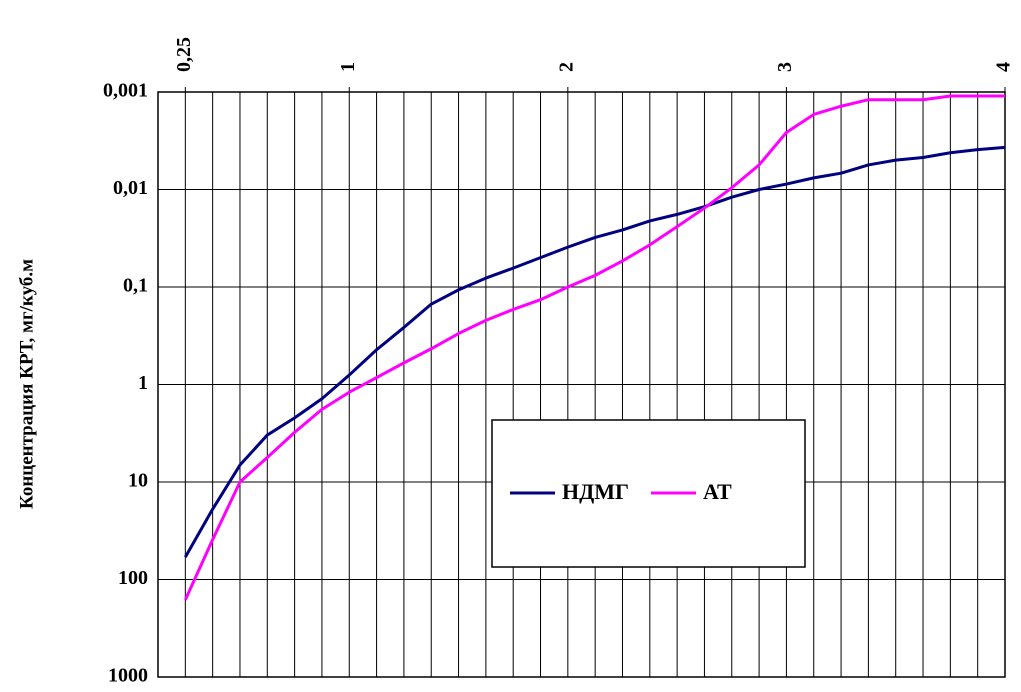 Image resolution: width=1021 pixels, height=692 pixels. What do you see at coordinates (348, 67) in the screenshot?
I see `x-tick-label: 1` at bounding box center [348, 67].